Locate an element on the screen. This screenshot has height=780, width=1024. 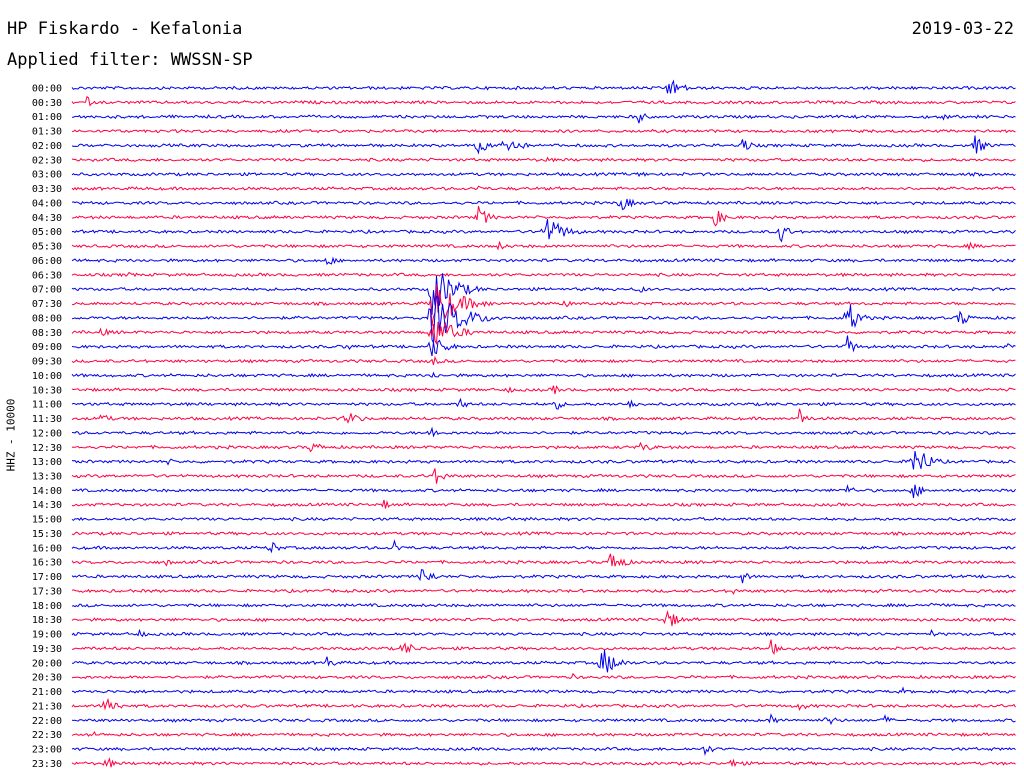
time-label: 01:00 is located at coordinates (47, 117).